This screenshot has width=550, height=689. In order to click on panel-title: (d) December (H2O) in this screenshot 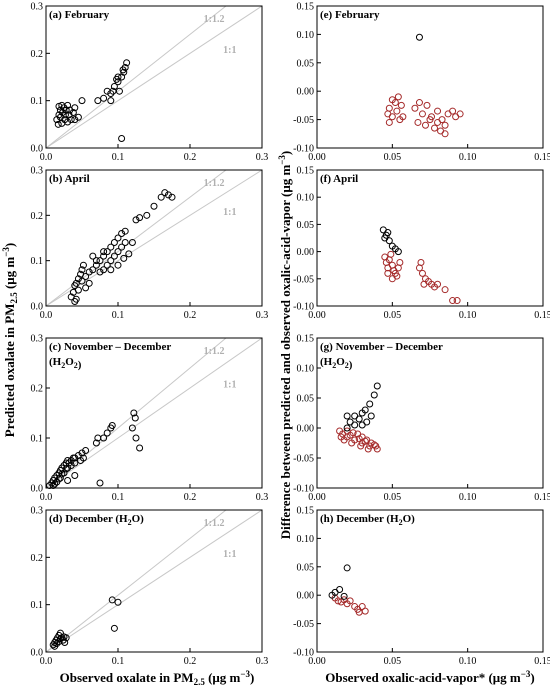, I will do `click(96, 520)`.